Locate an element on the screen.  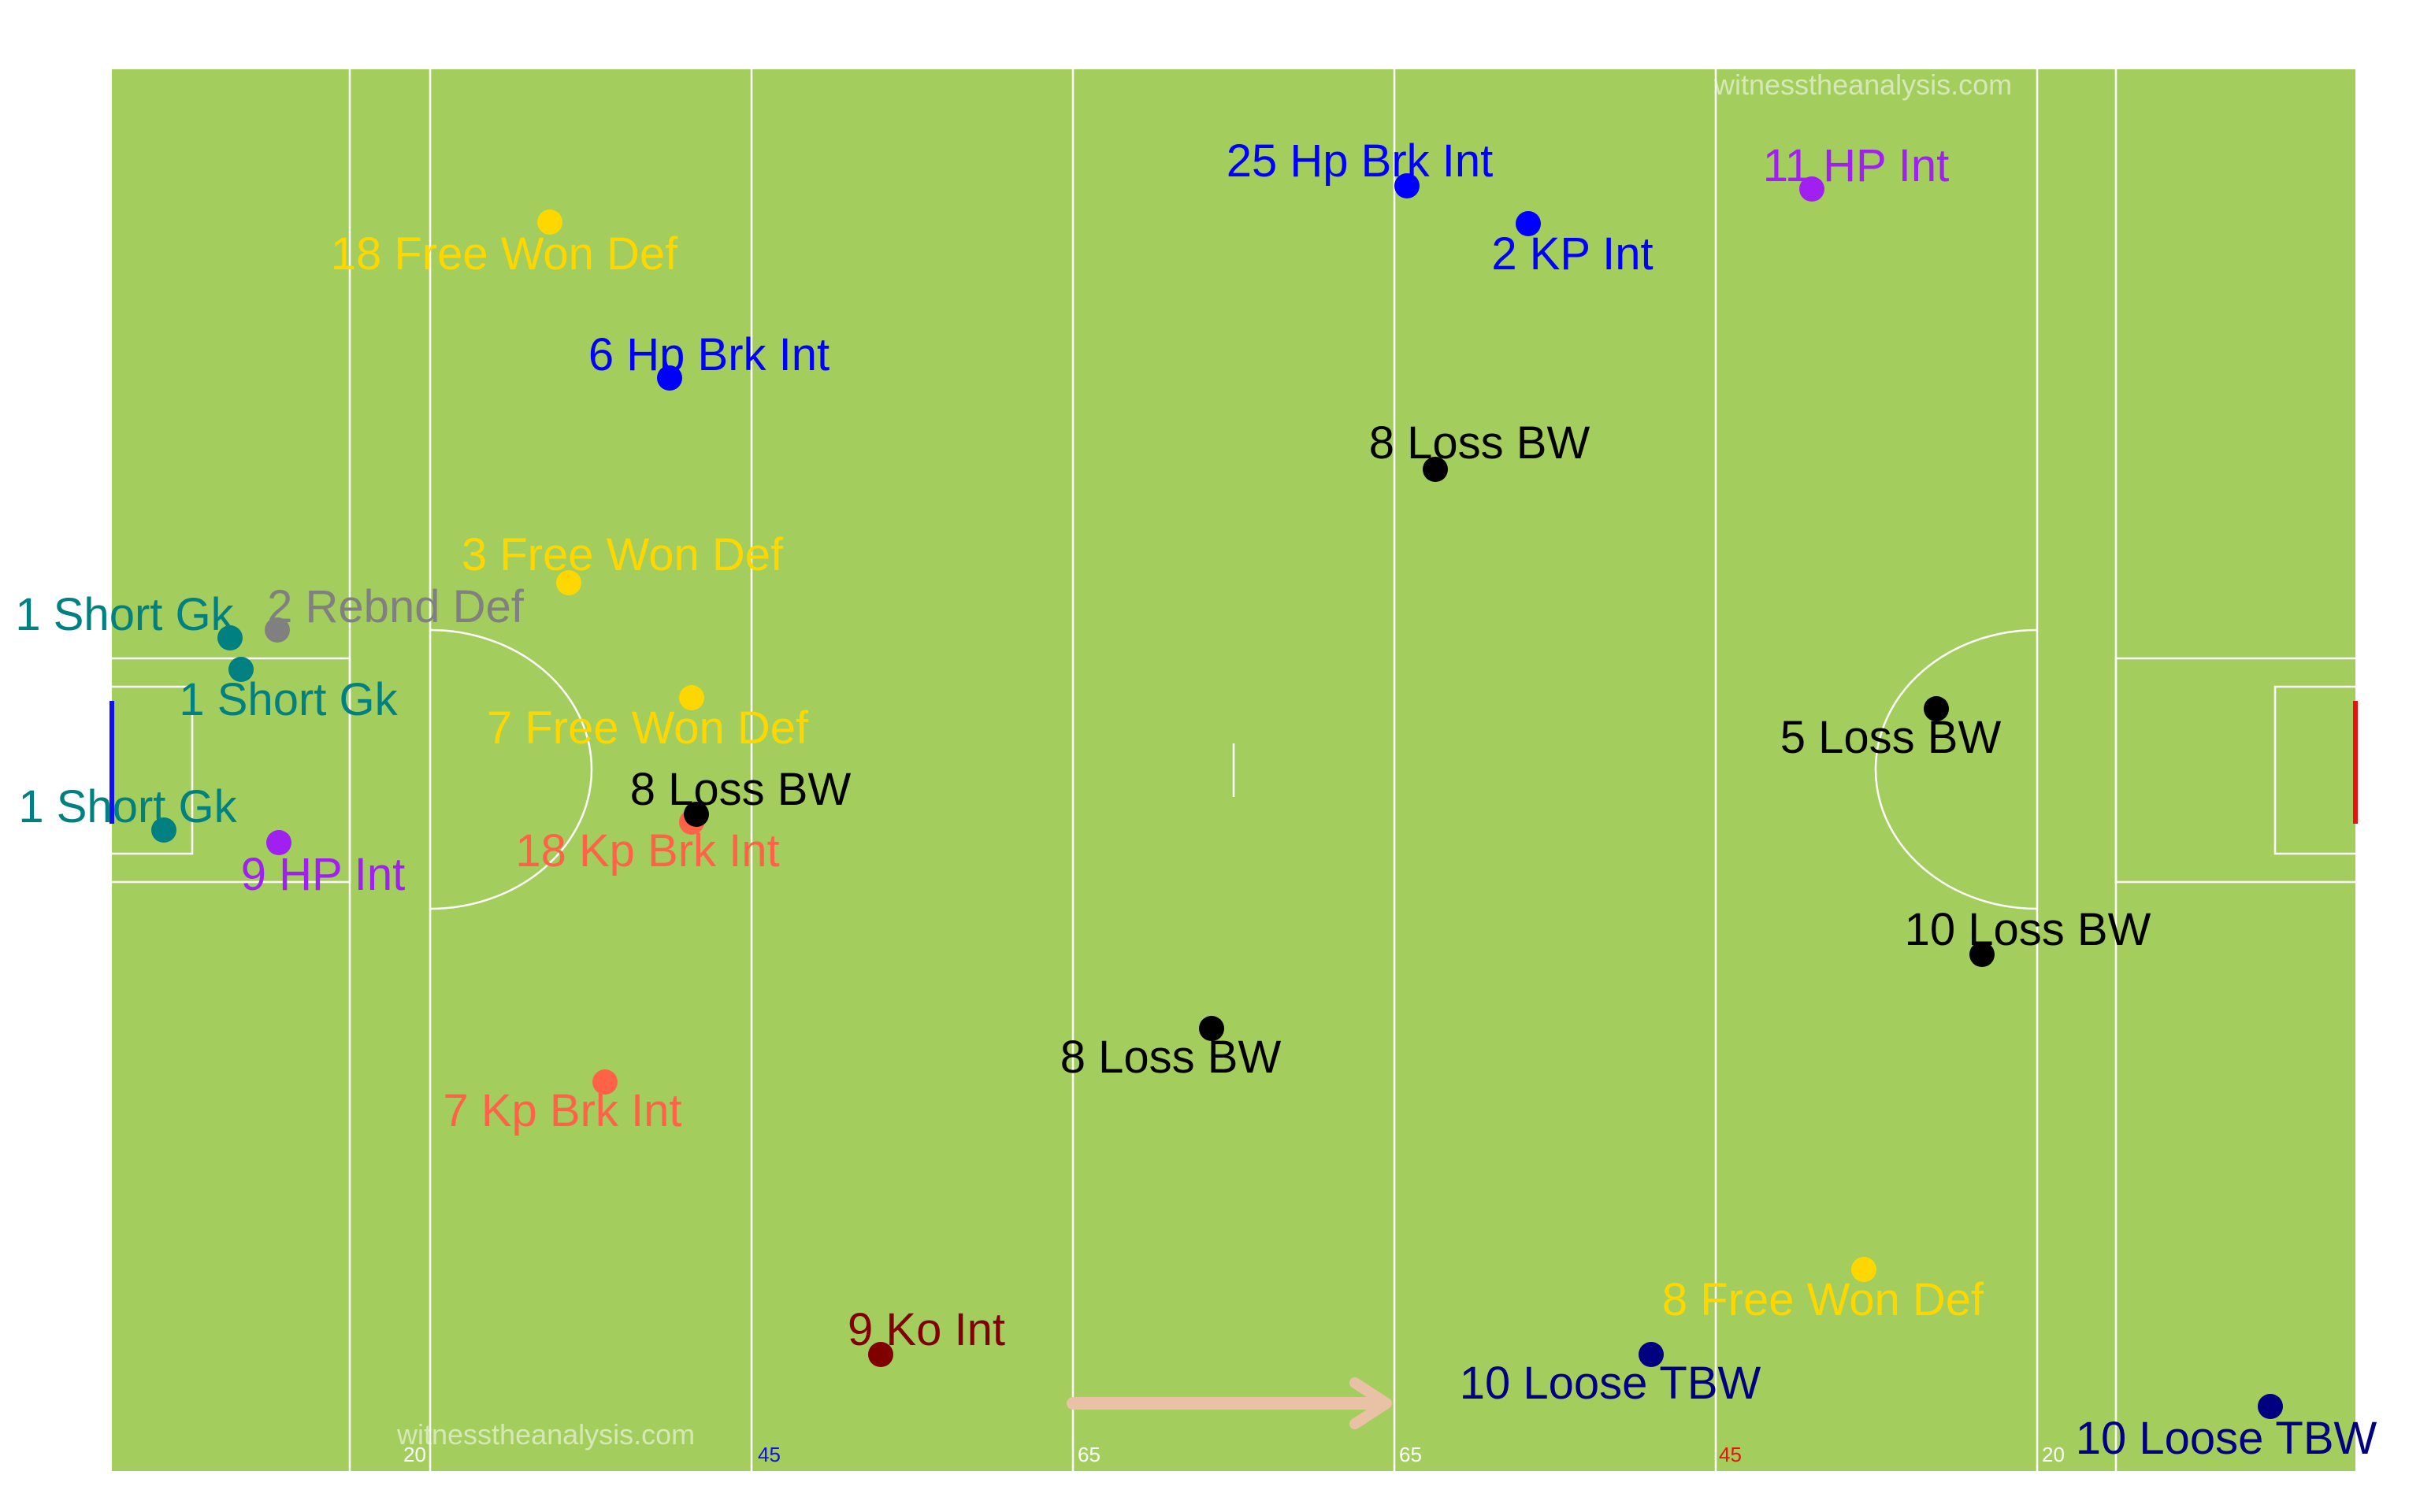
event-dot-18-free-won-def is located at coordinates (549, 222).